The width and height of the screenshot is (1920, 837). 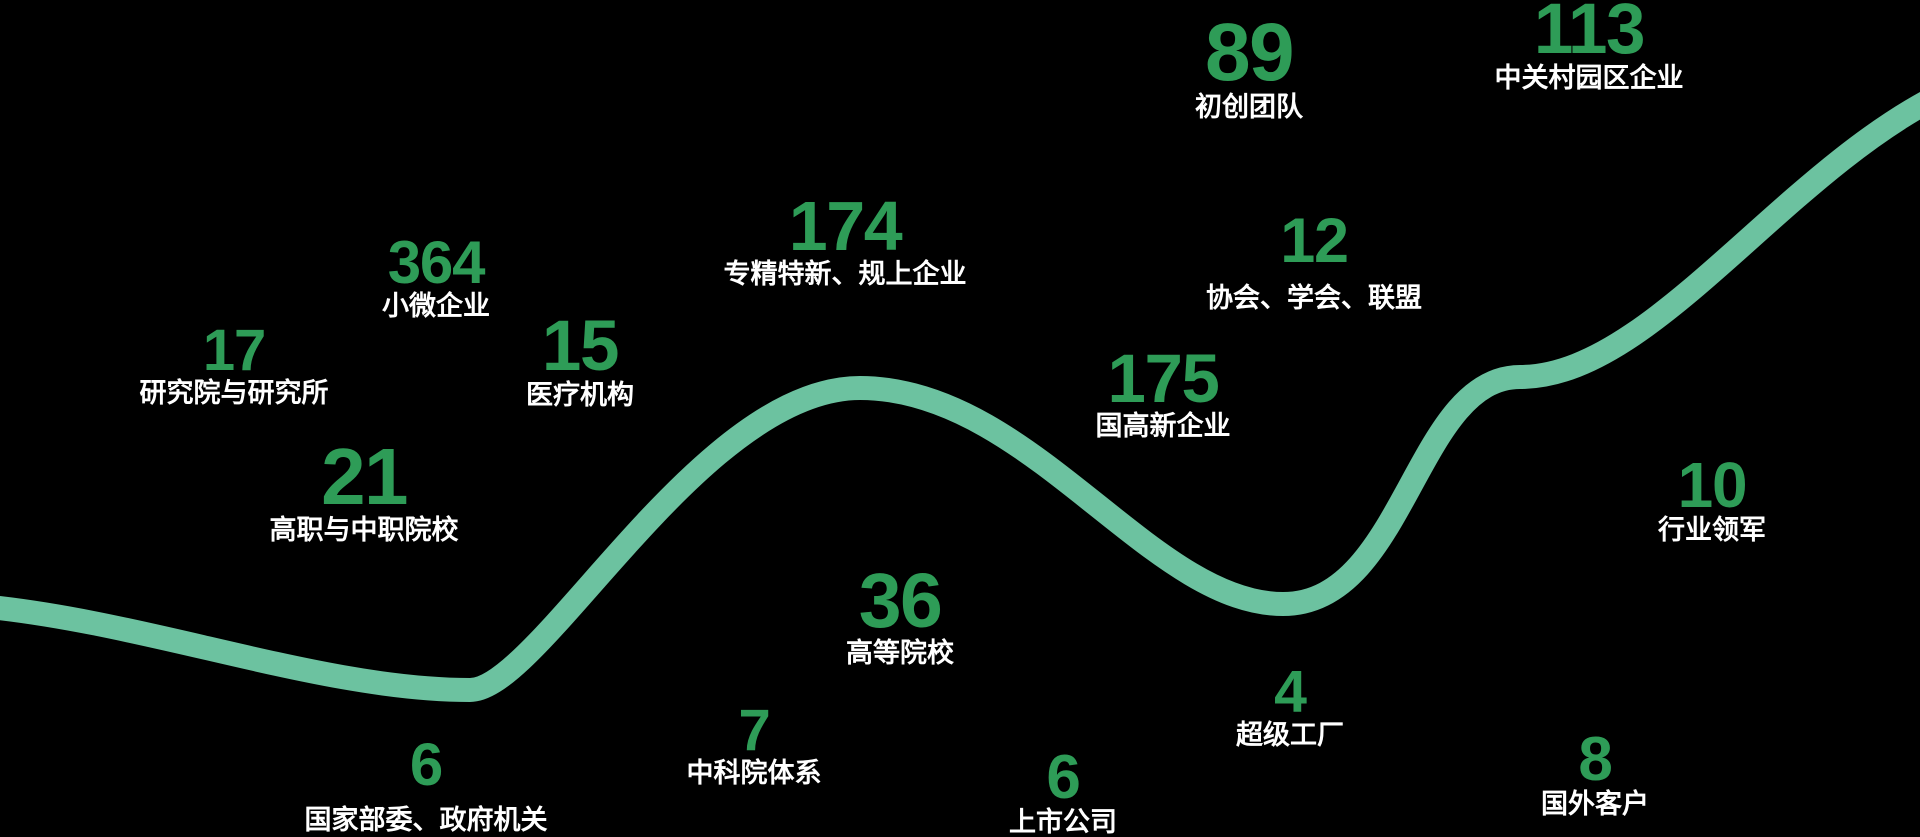 I want to click on stat-value: 17, so click(x=234, y=350).